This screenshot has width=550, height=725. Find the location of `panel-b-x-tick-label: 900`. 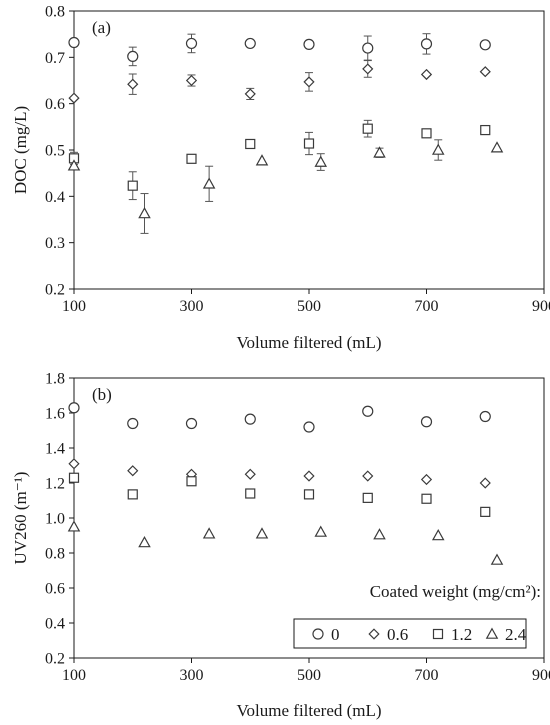

panel-b-x-tick-label: 900 is located at coordinates (541, 675).